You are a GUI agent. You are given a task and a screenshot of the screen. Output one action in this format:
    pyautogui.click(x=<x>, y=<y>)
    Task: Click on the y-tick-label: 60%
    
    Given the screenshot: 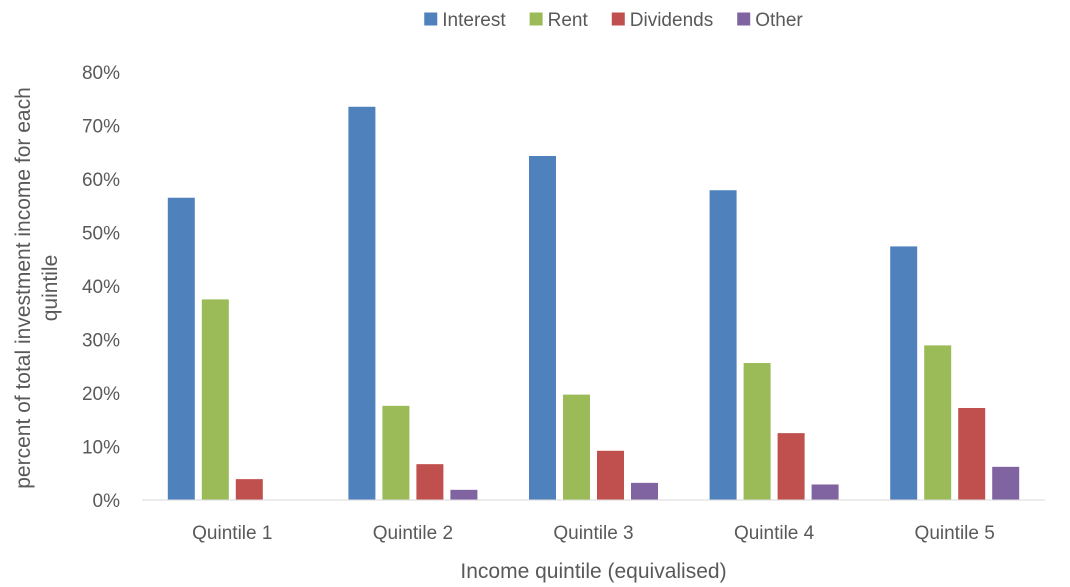 What is the action you would take?
    pyautogui.click(x=101, y=180)
    